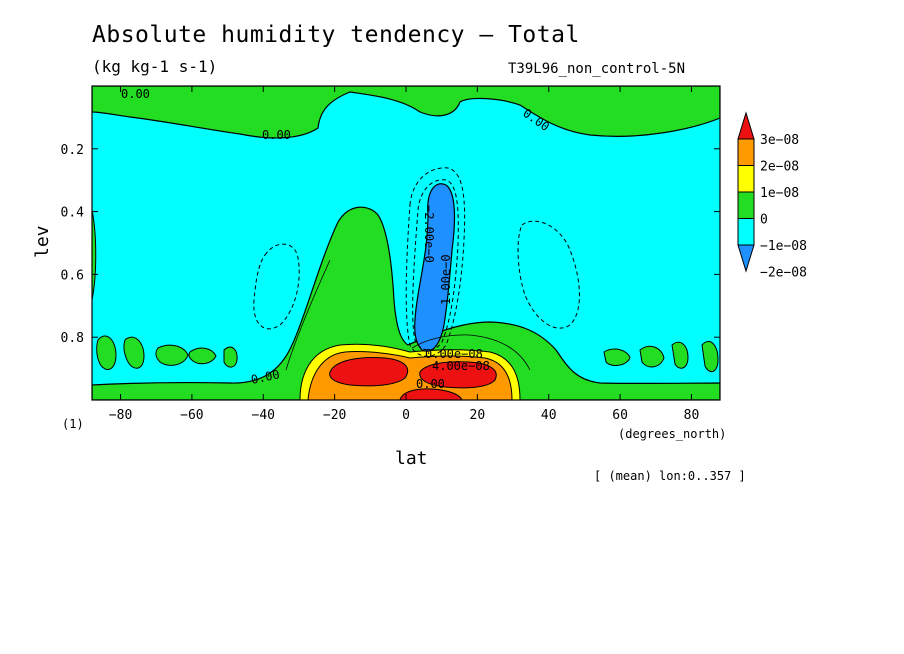 This screenshot has width=904, height=654. I want to click on colorbar: 3e−08 2e−08 1e−08 0 −1e−08 −2e−08, so click(772, 196).